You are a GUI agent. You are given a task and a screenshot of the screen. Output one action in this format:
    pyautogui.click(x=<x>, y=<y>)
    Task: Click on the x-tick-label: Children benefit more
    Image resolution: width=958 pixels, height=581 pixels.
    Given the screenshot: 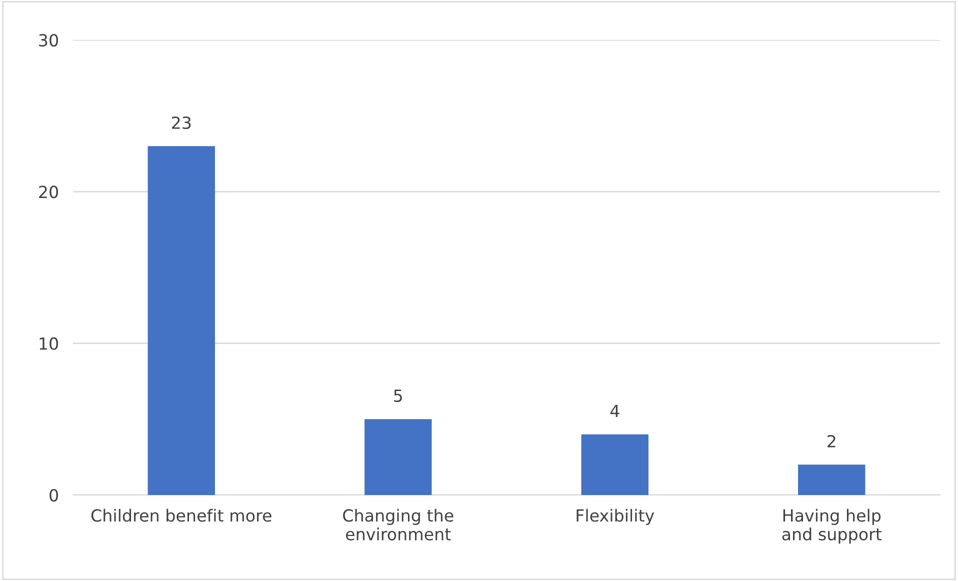 What is the action you would take?
    pyautogui.click(x=181, y=515)
    